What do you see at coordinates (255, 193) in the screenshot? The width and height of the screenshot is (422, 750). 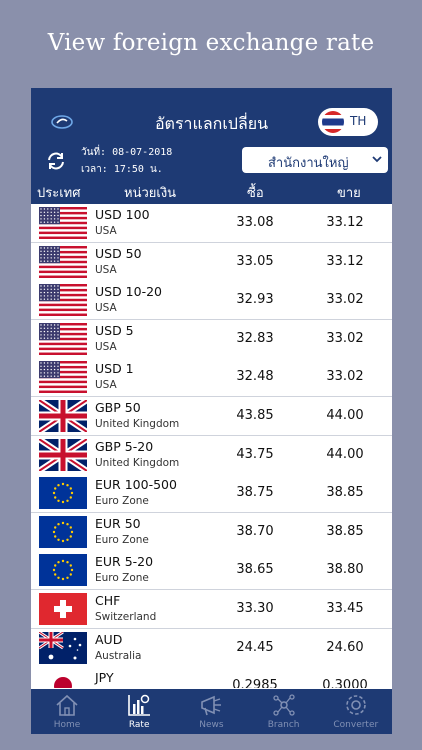 I see `column-buy: ซื้อ` at bounding box center [255, 193].